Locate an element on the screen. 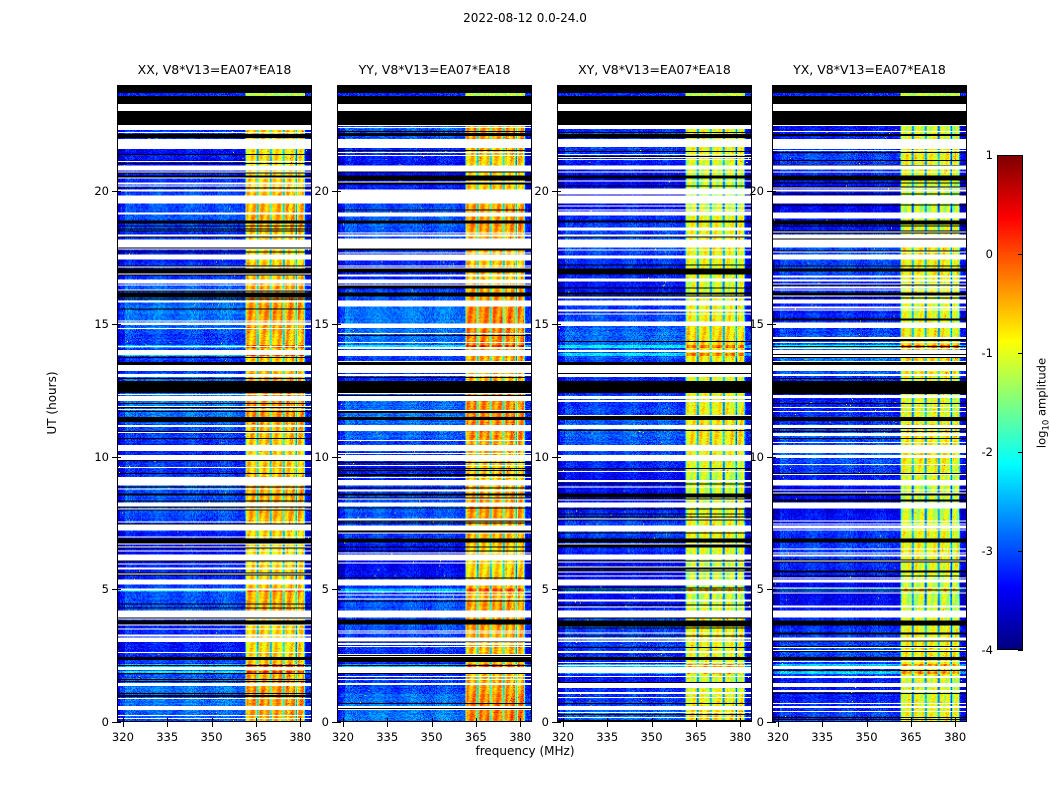 The height and width of the screenshot is (800, 1050). colorbar-tick-label: -4 is located at coordinates (987, 650).